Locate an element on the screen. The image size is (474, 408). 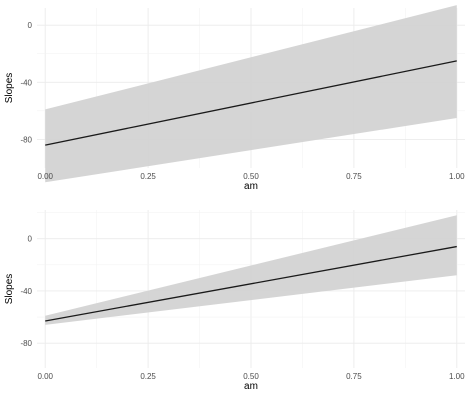
panel-2-x-tick-label: 0.75 is located at coordinates (354, 376).